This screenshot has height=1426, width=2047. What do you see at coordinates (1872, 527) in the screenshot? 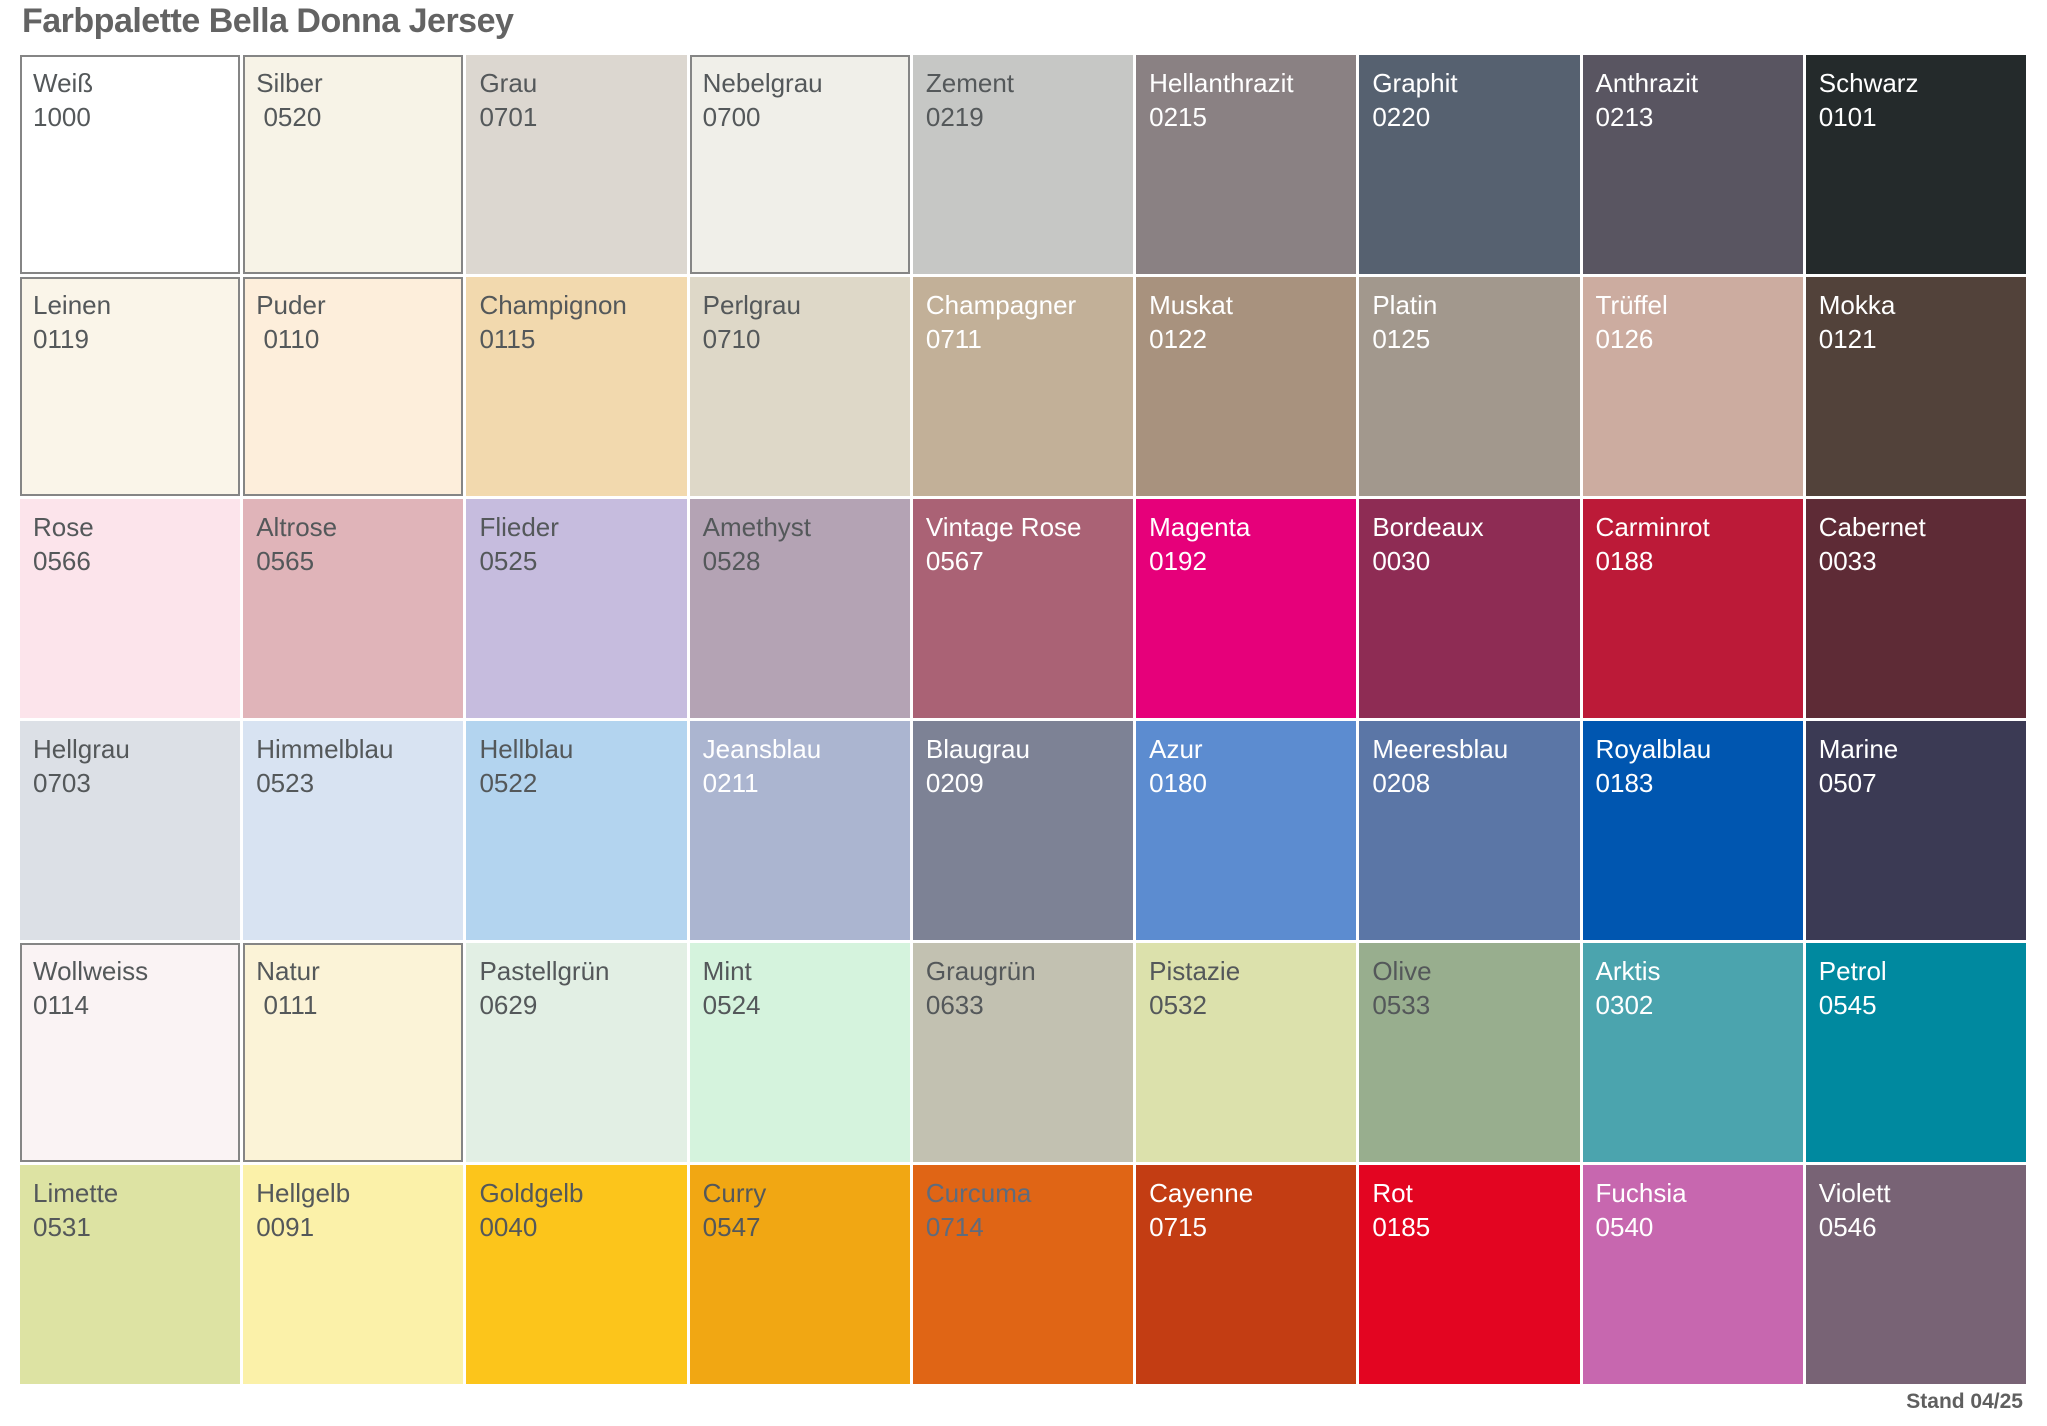
I see `swatch-name: Cabernet` at bounding box center [1872, 527].